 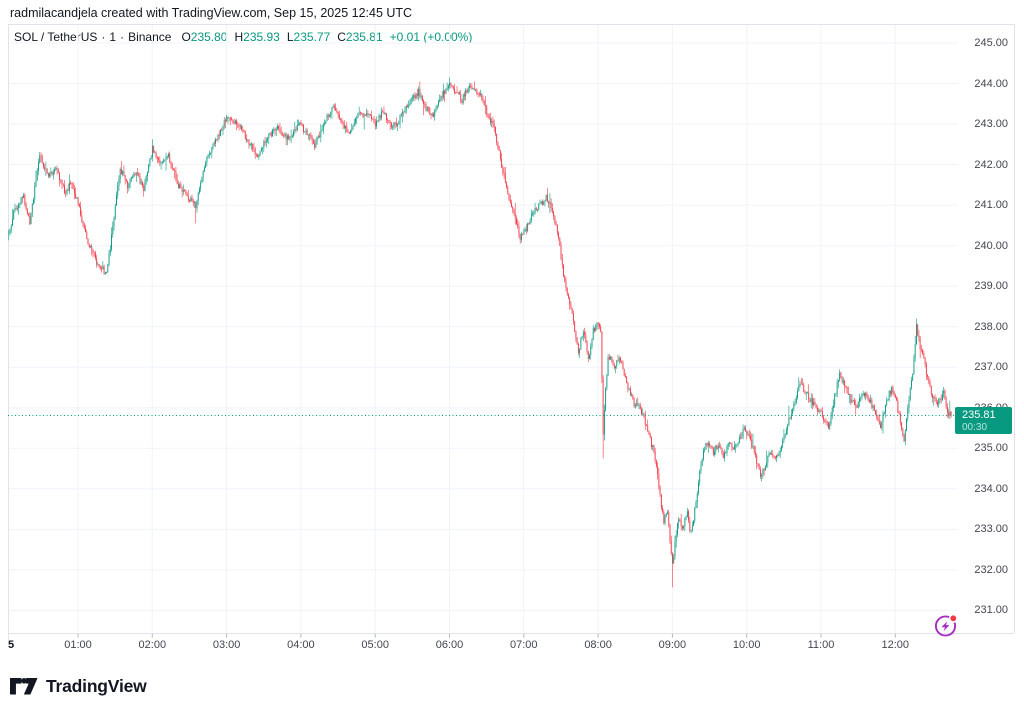 I want to click on price-axis-label: 241.00, so click(x=991, y=205).